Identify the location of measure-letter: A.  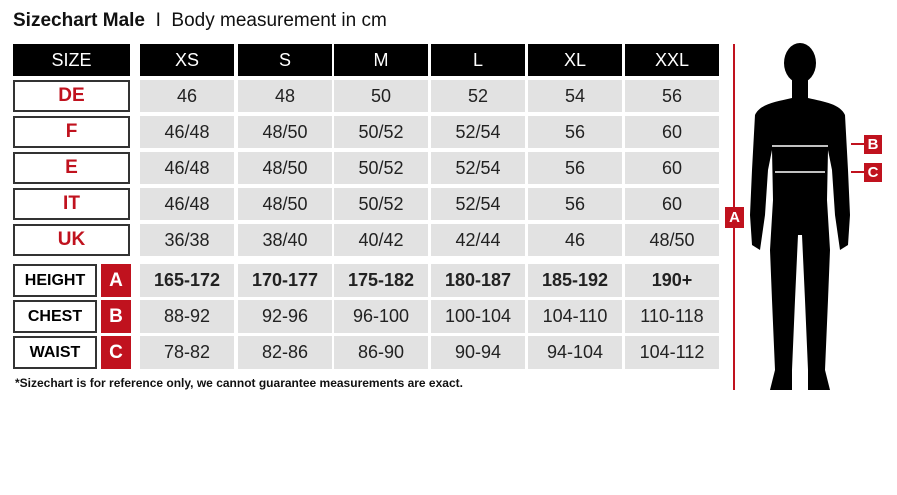
(116, 280).